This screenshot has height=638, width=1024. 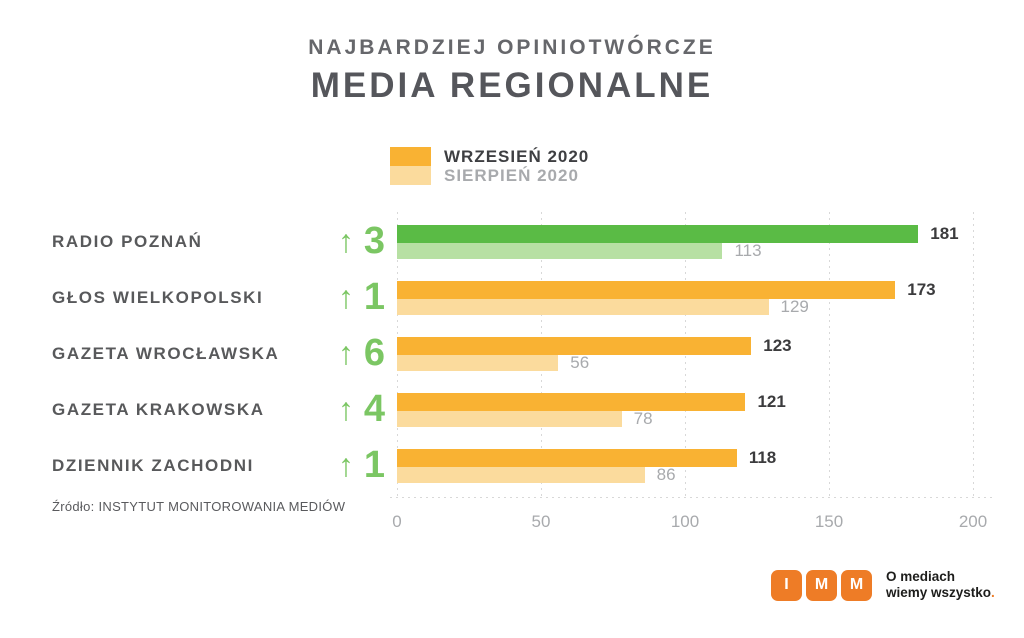 I want to click on bar-row-september: 173, so click(x=666, y=289).